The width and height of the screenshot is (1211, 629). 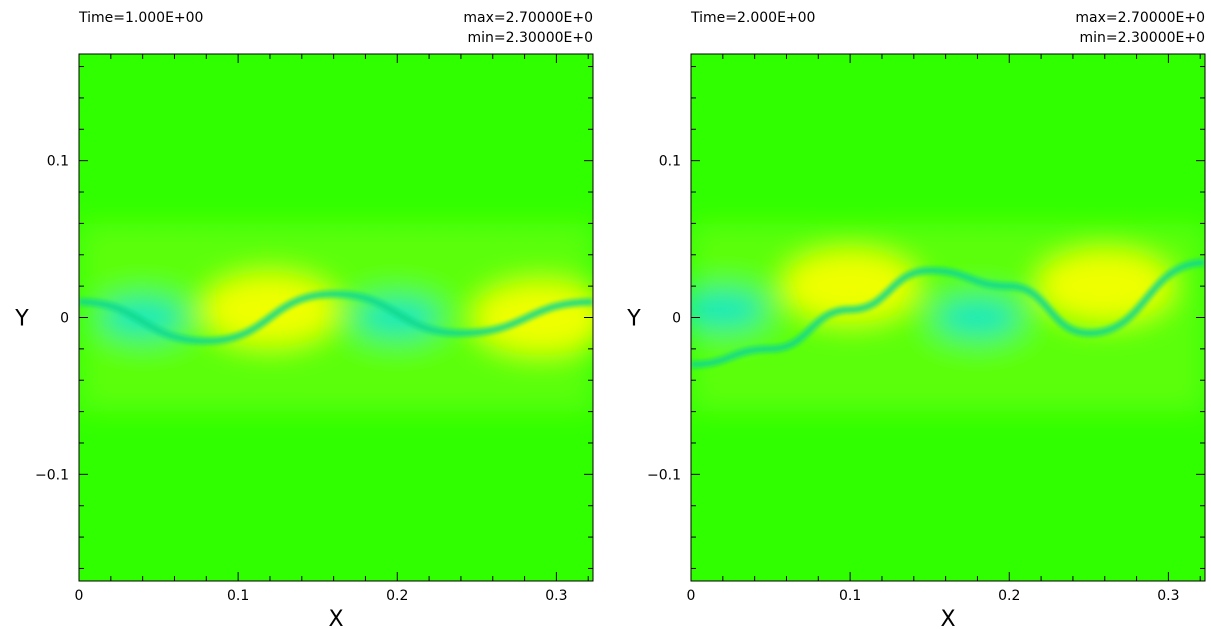 I want to click on time-label: Time=2.000E+00, so click(x=752, y=18).